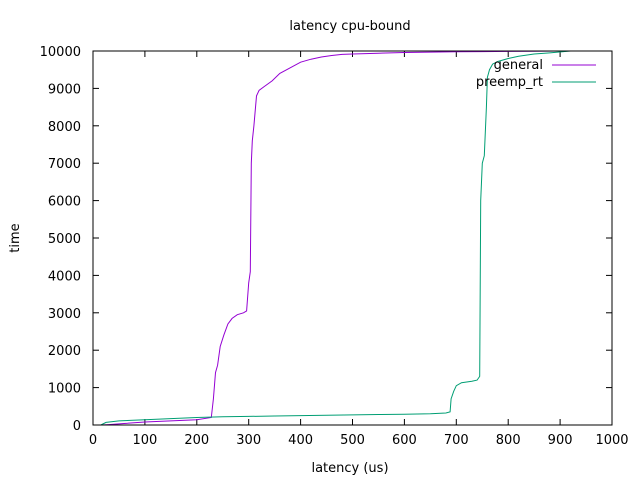  Describe the element at coordinates (93, 440) in the screenshot. I see `x-tick-label: 0` at that location.